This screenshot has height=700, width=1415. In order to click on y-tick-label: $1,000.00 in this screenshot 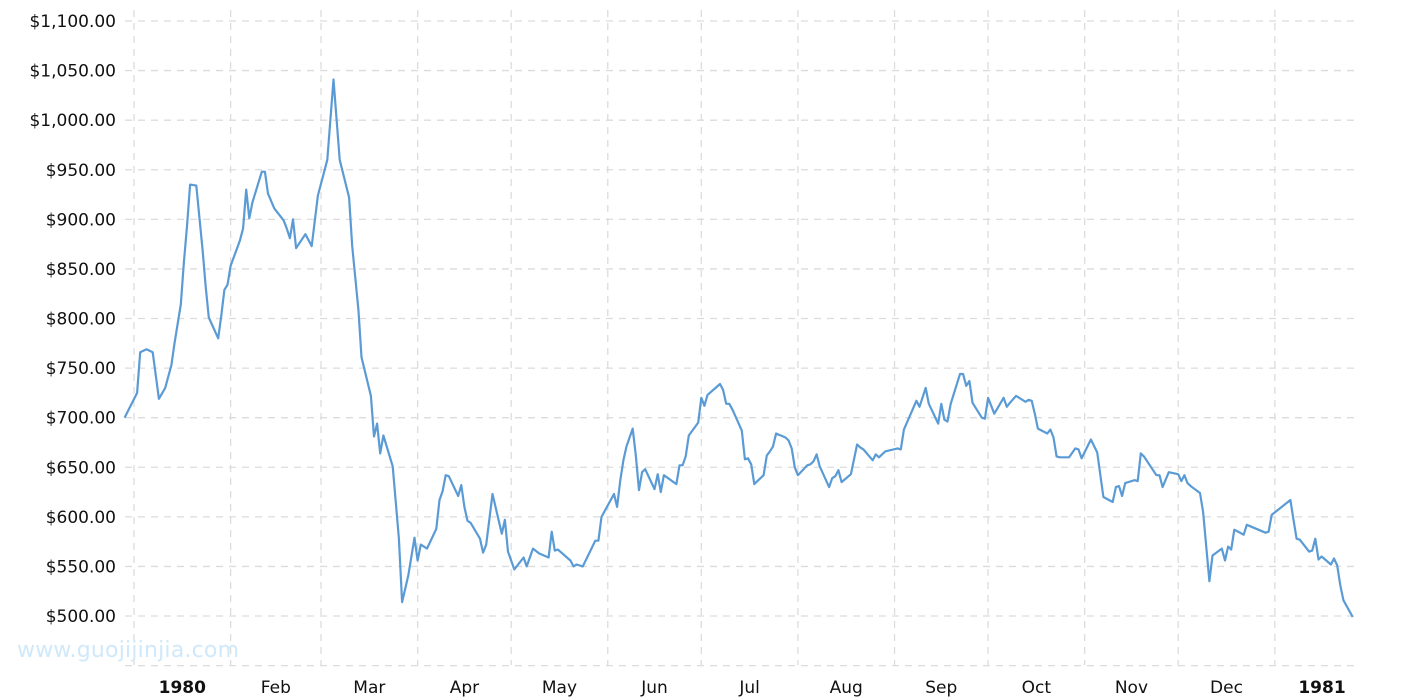, I will do `click(72, 121)`.